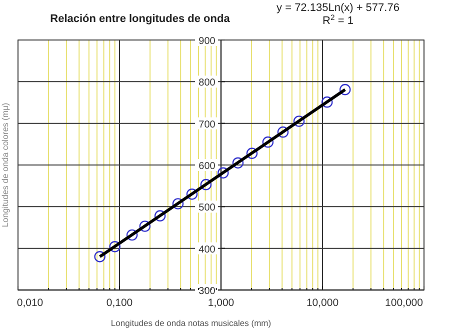 The height and width of the screenshot is (332, 451). Describe the element at coordinates (140, 19) in the screenshot. I see `chart-title: Relación entre longitudes de onda` at that location.